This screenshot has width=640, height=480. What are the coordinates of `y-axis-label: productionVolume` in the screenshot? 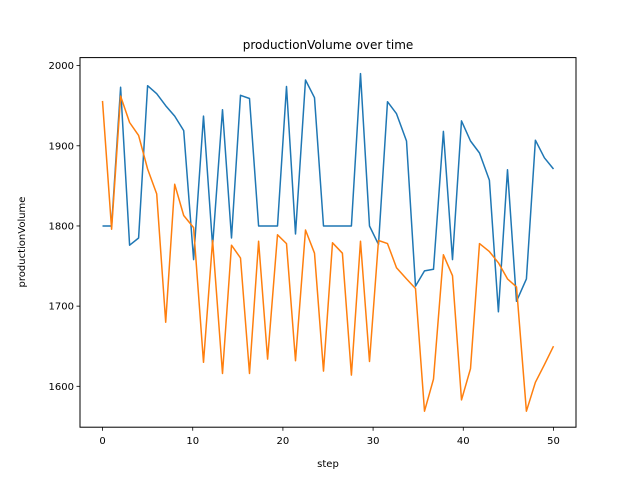 It's located at (22, 242).